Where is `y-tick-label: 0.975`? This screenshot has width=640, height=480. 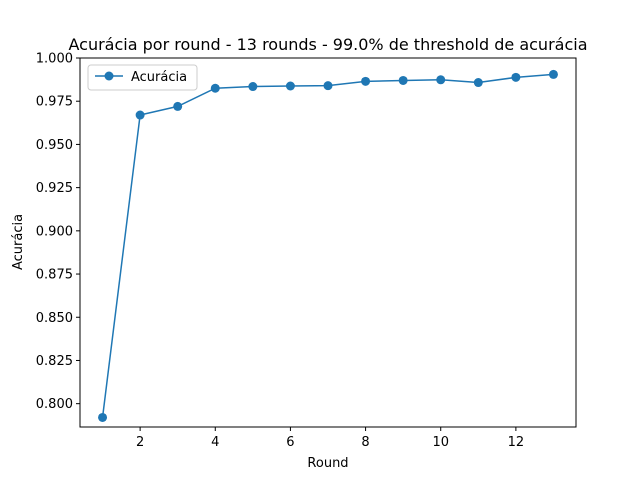 y-tick-label: 0.975 is located at coordinates (54, 102).